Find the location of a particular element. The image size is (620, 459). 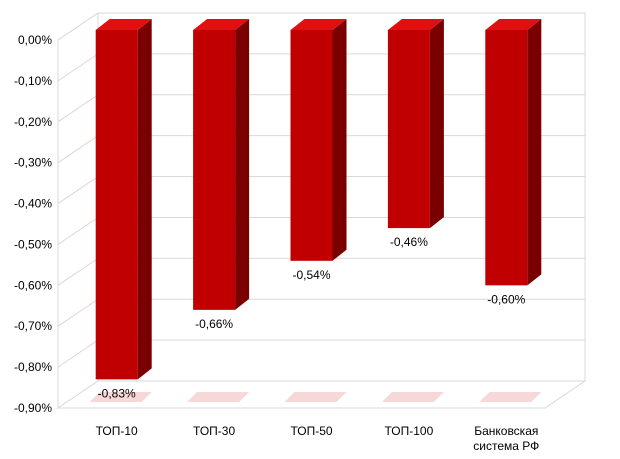

x-tick-label: ТОП-10 is located at coordinates (117, 431).